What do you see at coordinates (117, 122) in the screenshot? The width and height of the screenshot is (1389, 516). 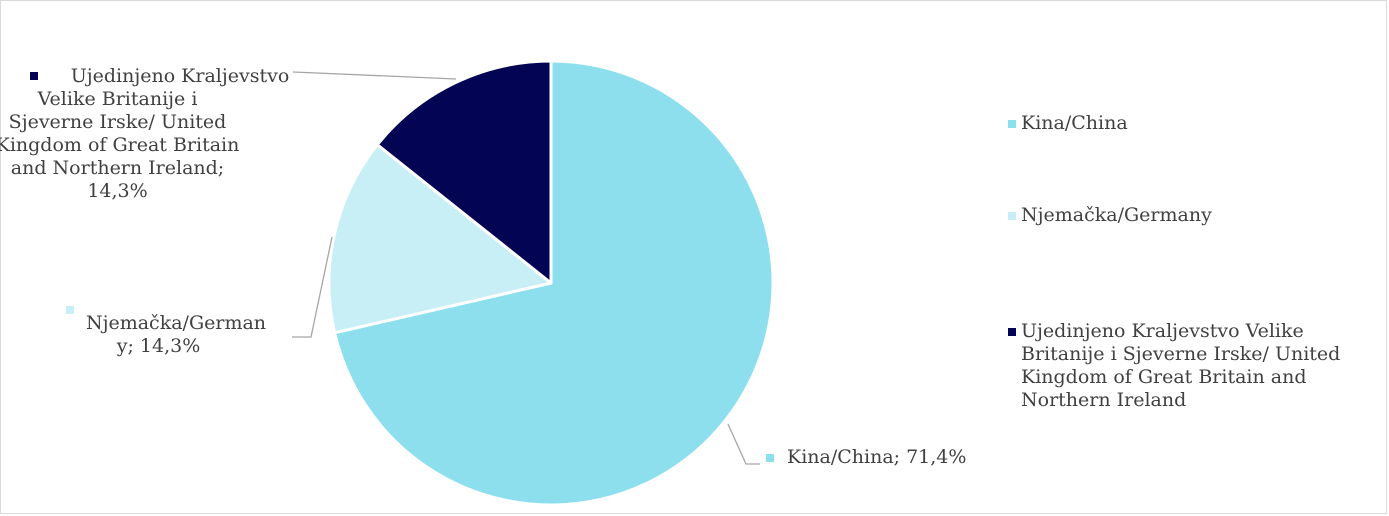 I see `data-label-uk-line-3: Sjeverne Irske/ United` at bounding box center [117, 122].